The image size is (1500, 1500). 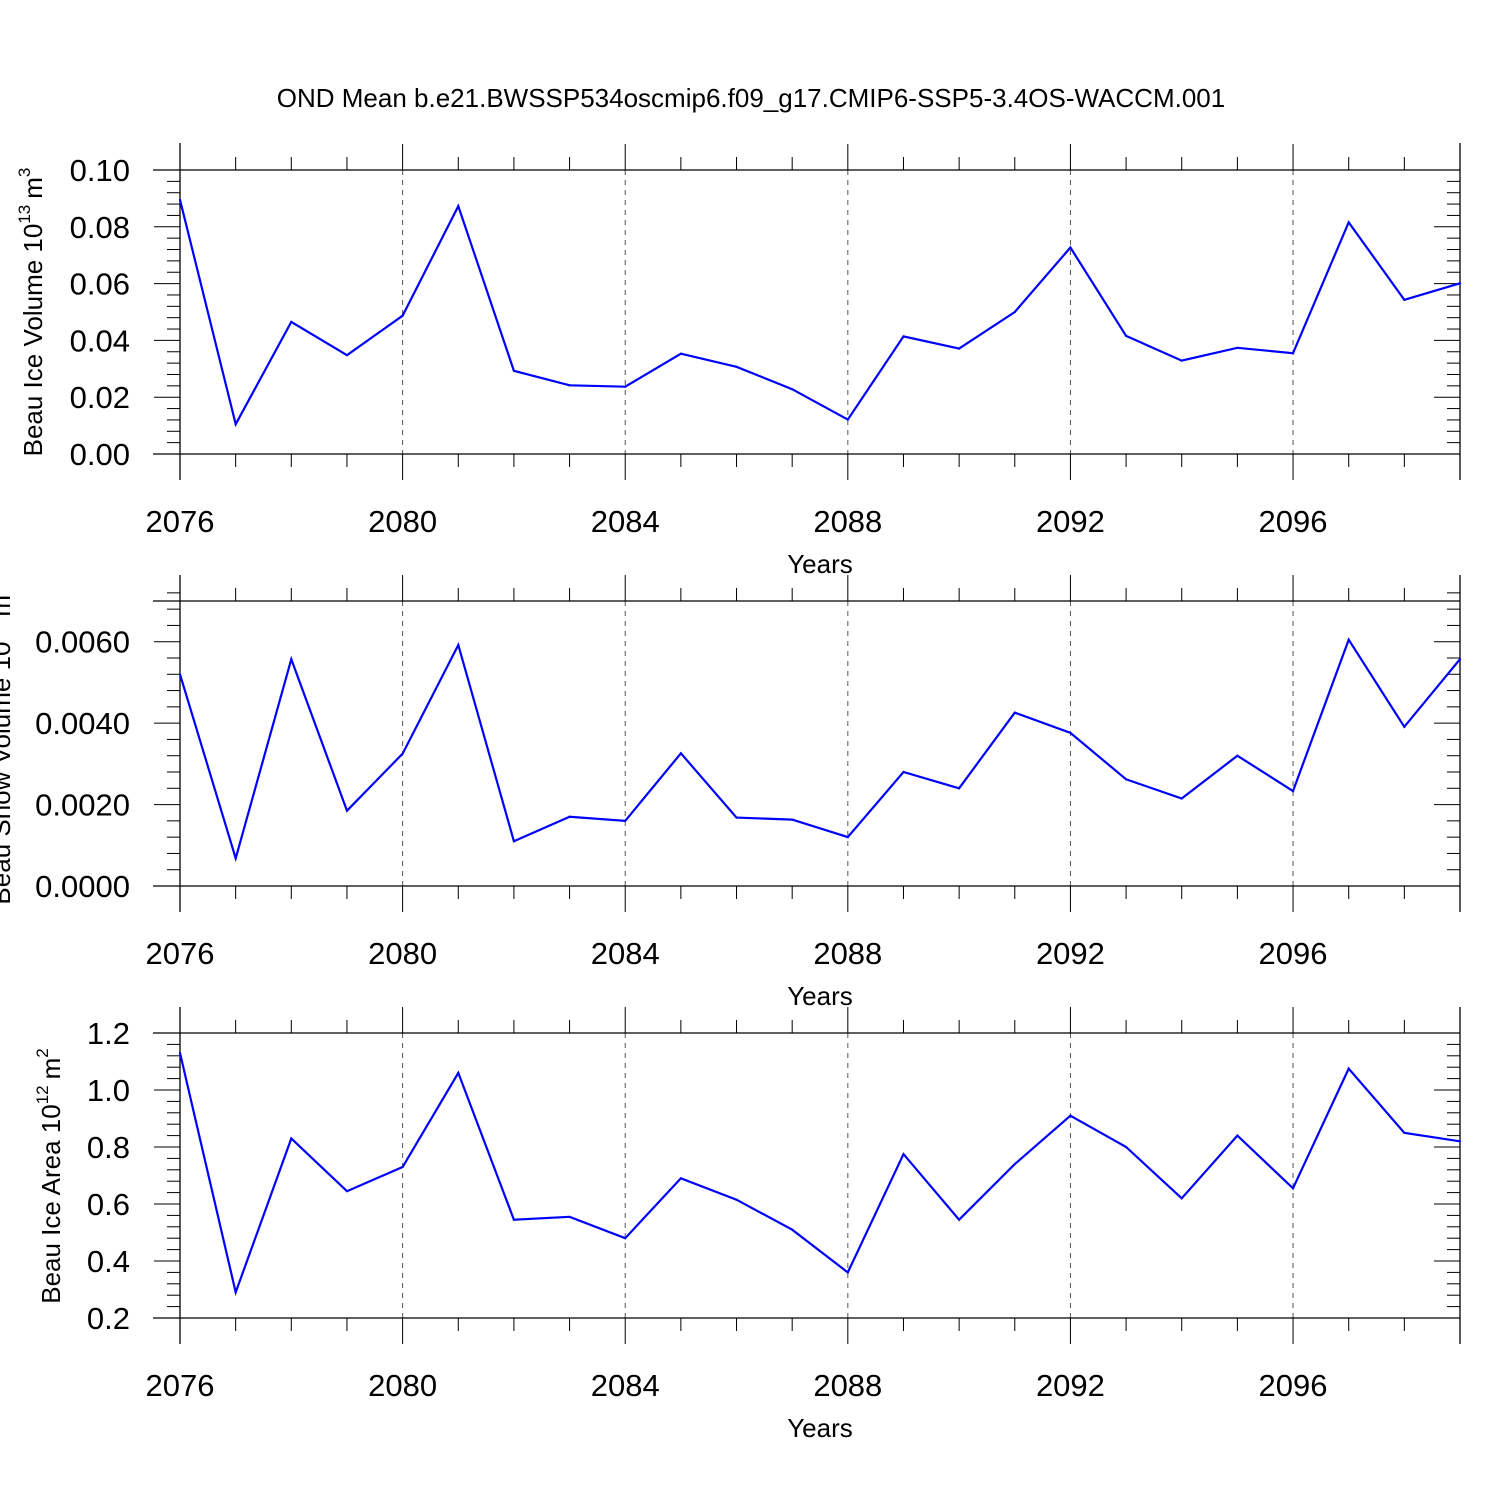 What do you see at coordinates (42, 1094) in the screenshot?
I see `y-axis-label-exponent: 12` at bounding box center [42, 1094].